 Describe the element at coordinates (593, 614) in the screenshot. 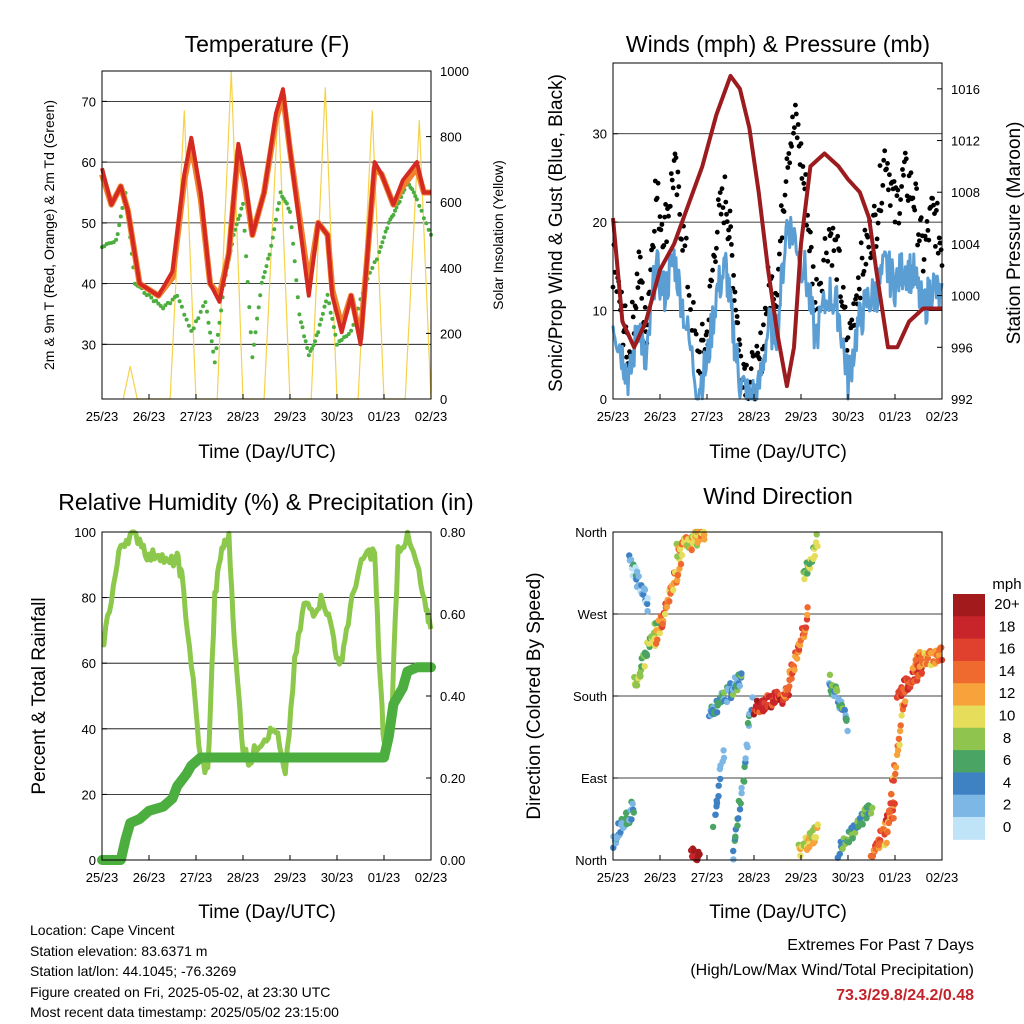

I see `direction-ytick-label-left: West` at that location.